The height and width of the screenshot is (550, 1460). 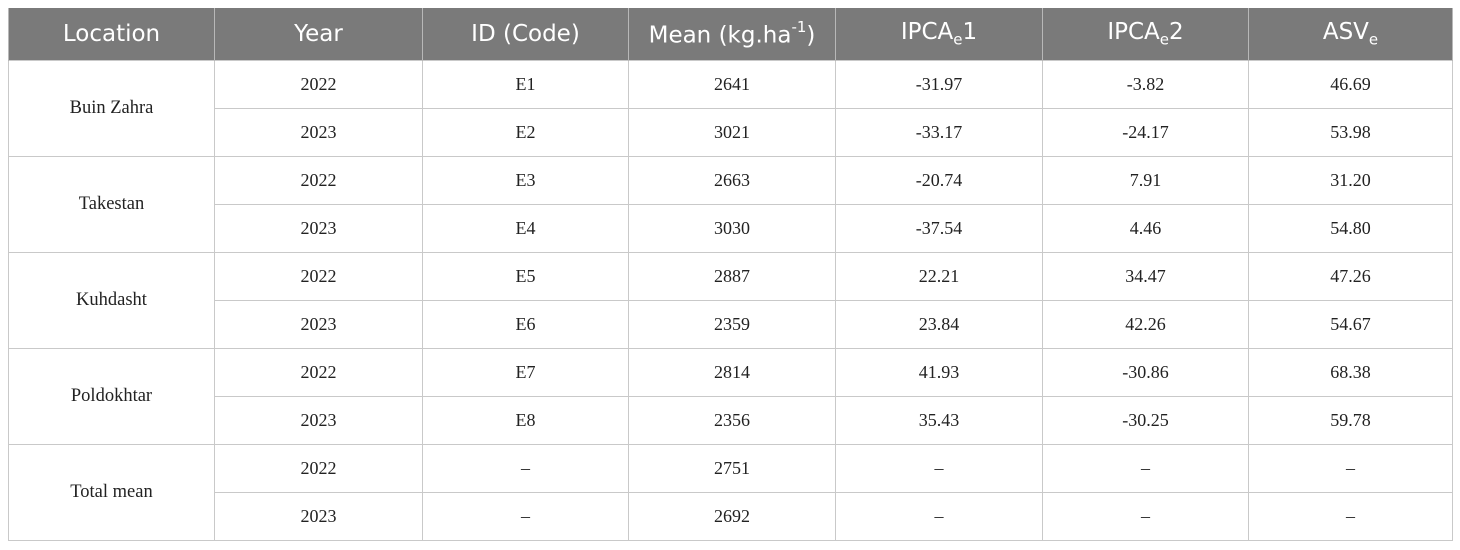 What do you see at coordinates (1164, 39) in the screenshot?
I see `header-ipca2-subscript: e` at bounding box center [1164, 39].